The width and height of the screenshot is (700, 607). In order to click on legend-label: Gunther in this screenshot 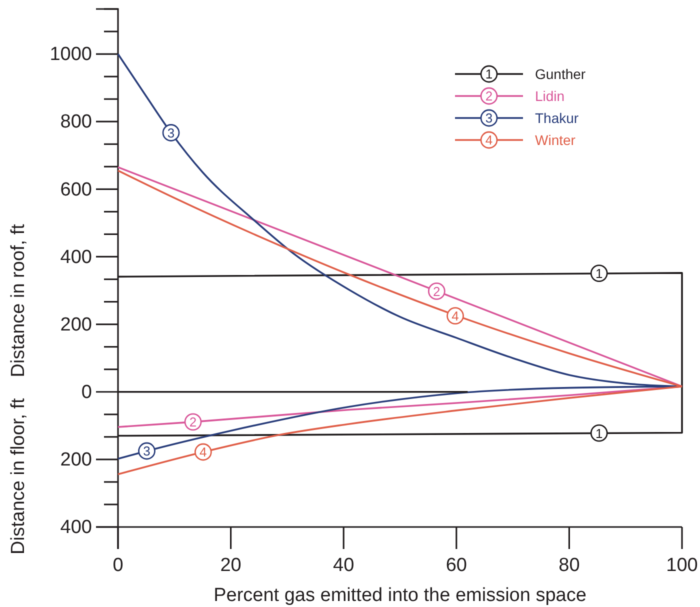, I will do `click(560, 74)`.